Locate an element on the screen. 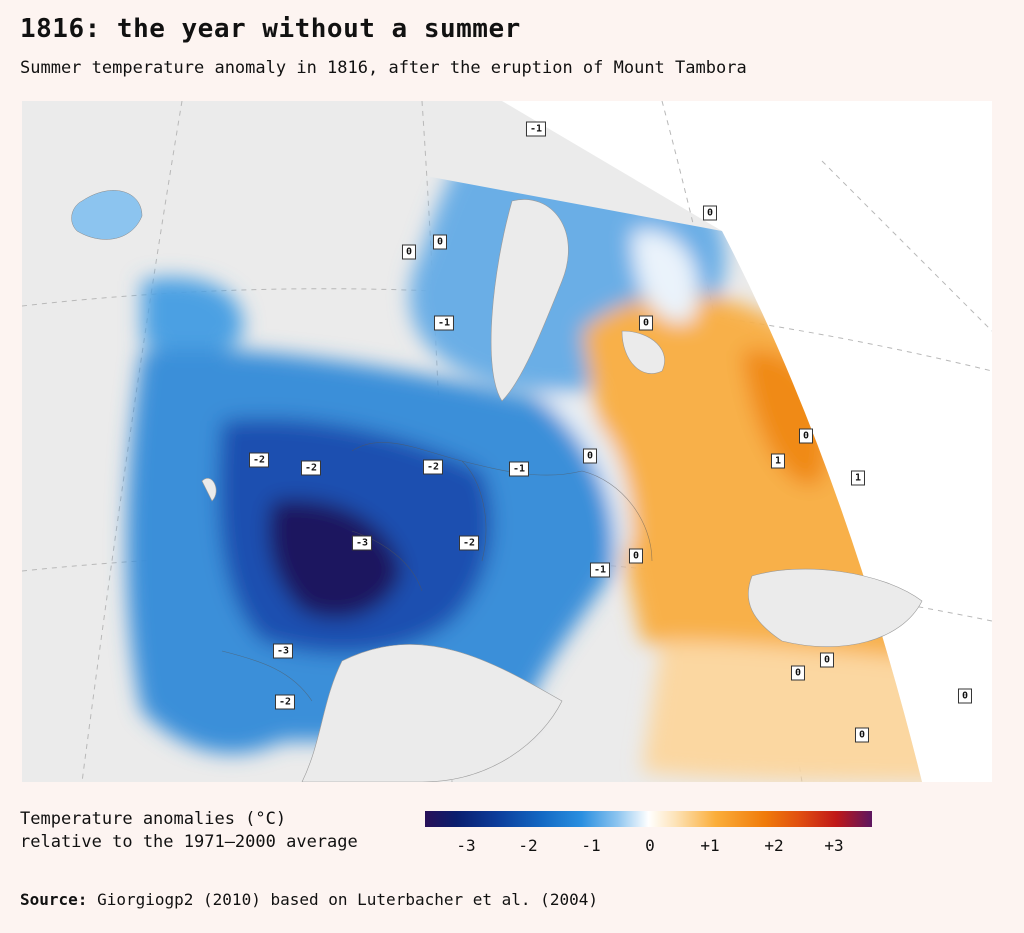  legend-tick: -3 is located at coordinates (466, 845).